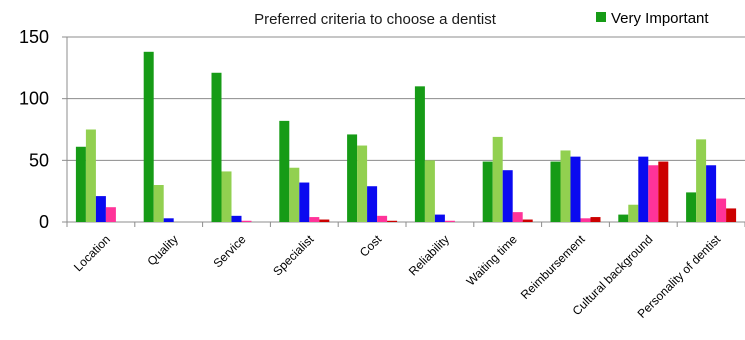  I want to click on x-tick-label: Quality, so click(163, 250).